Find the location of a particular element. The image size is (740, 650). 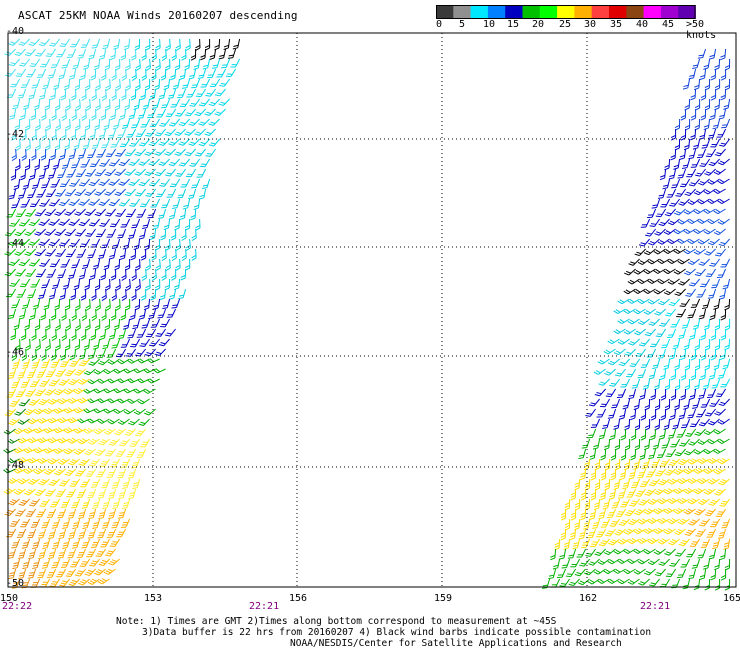

legend-swatch is located at coordinates (496, 12).